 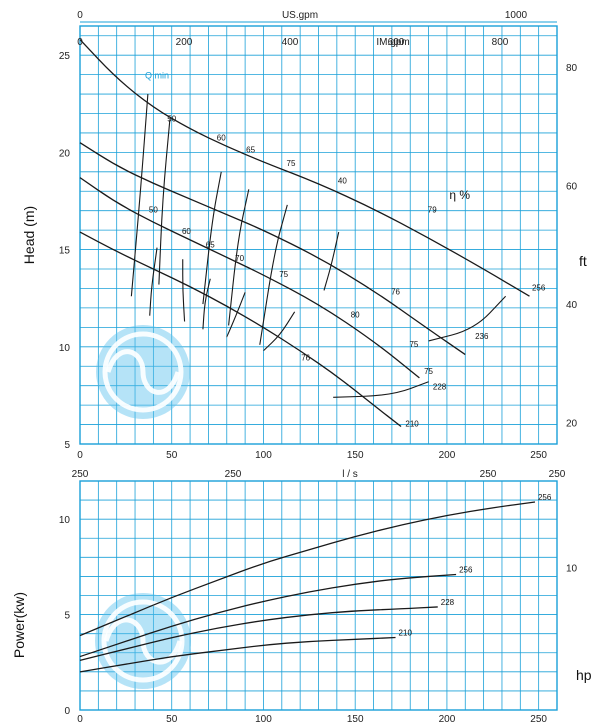 I want to click on imgpm-tick-label: 0, so click(x=80, y=42).